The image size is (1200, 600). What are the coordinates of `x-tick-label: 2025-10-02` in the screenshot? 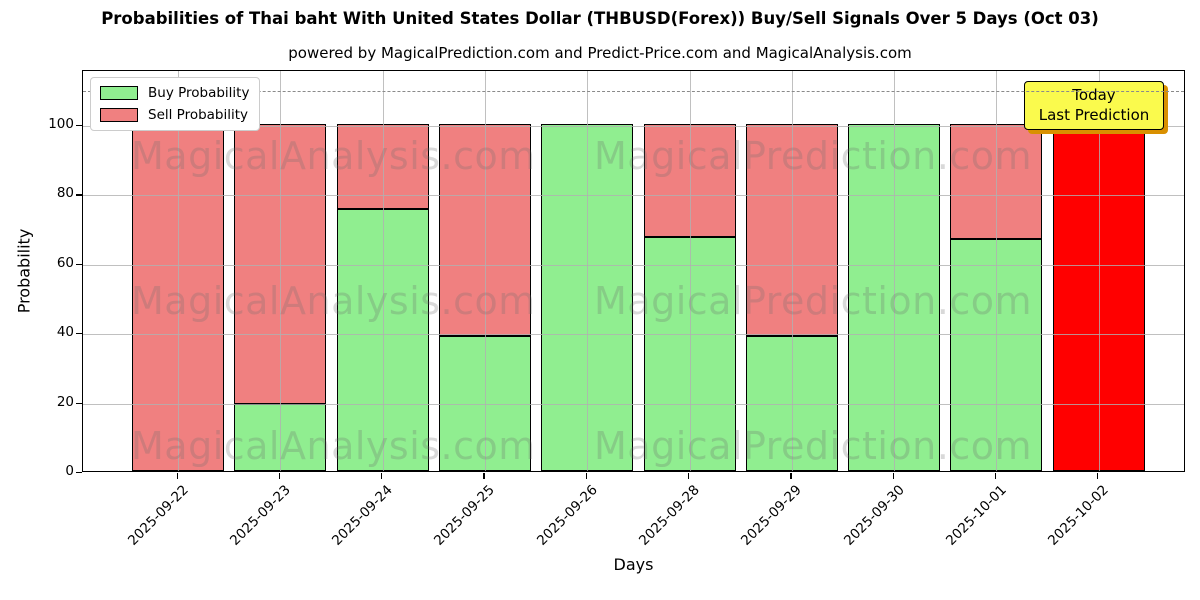 It's located at (1079, 515).